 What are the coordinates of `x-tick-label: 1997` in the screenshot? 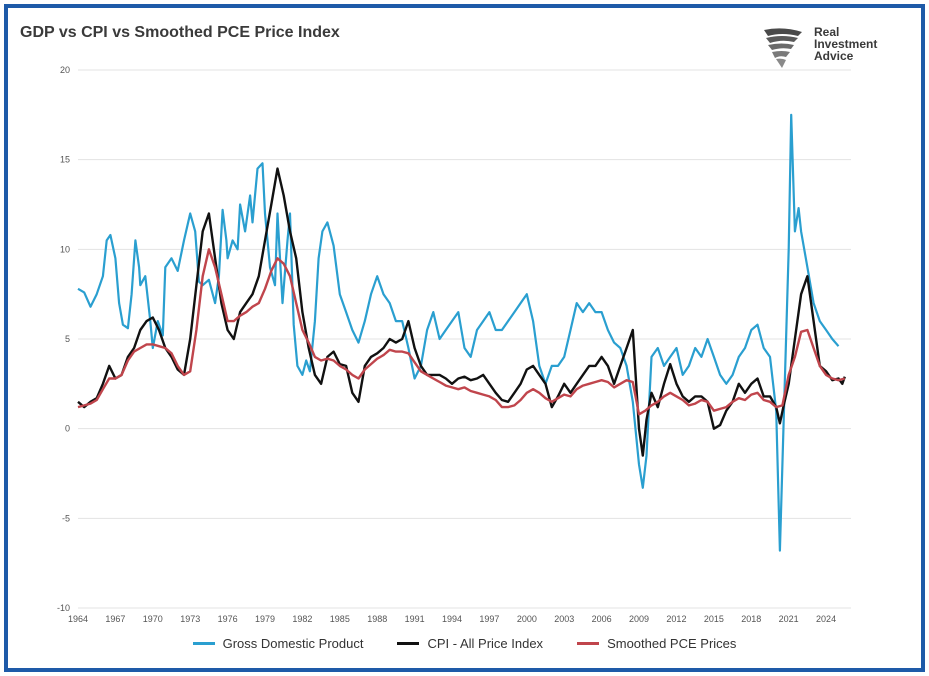 It's located at (489, 619).